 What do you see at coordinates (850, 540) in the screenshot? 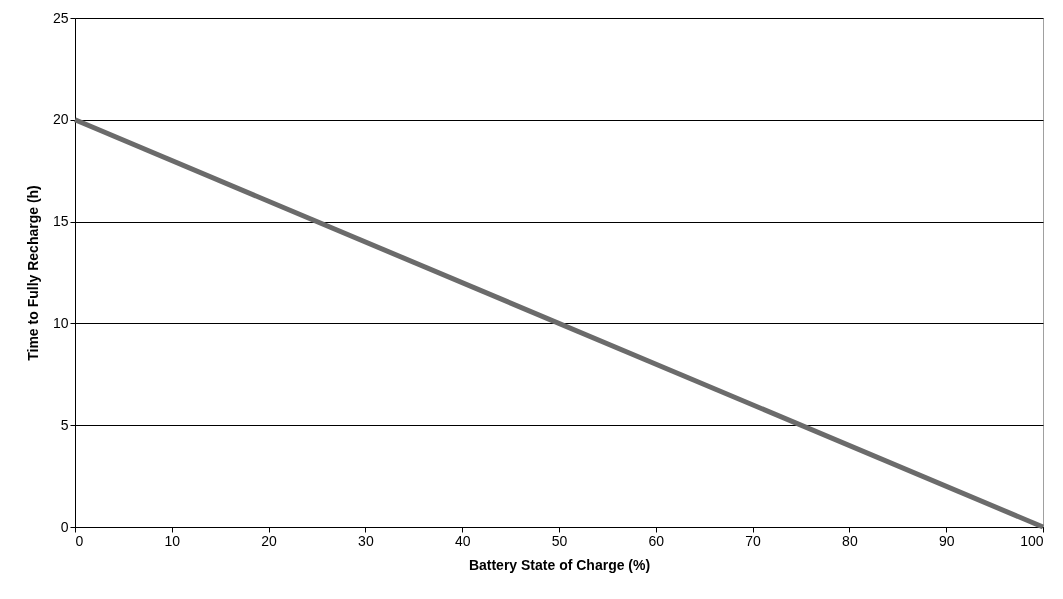
I see `x-tick-label: 80` at bounding box center [850, 540].